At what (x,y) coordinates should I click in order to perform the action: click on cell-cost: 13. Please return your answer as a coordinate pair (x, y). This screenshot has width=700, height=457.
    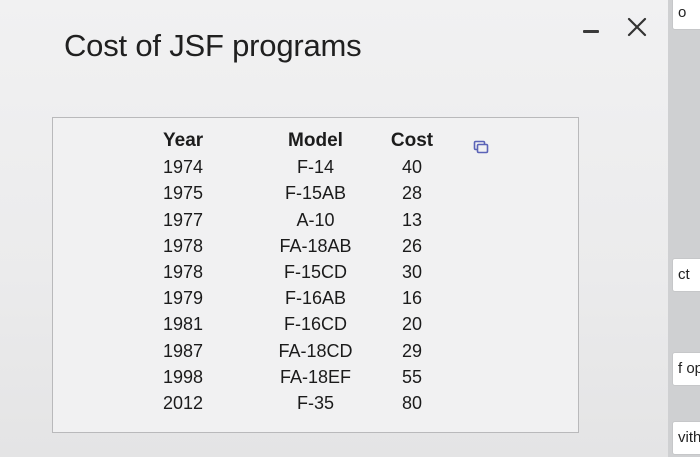
    Looking at the image, I should click on (412, 219).